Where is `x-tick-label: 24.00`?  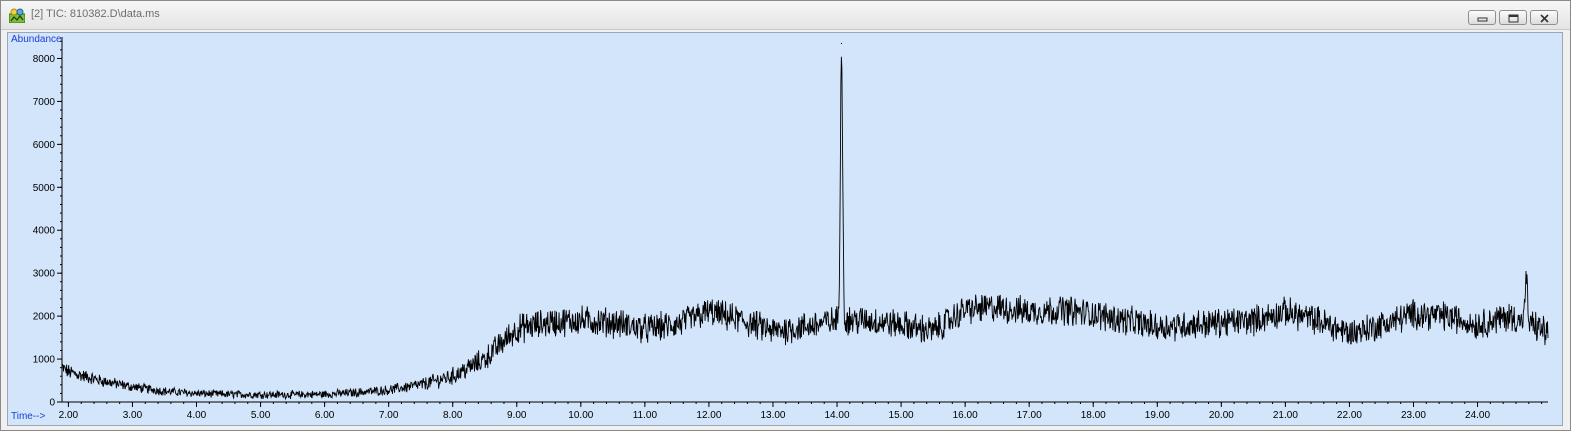 x-tick-label: 24.00 is located at coordinates (1477, 415).